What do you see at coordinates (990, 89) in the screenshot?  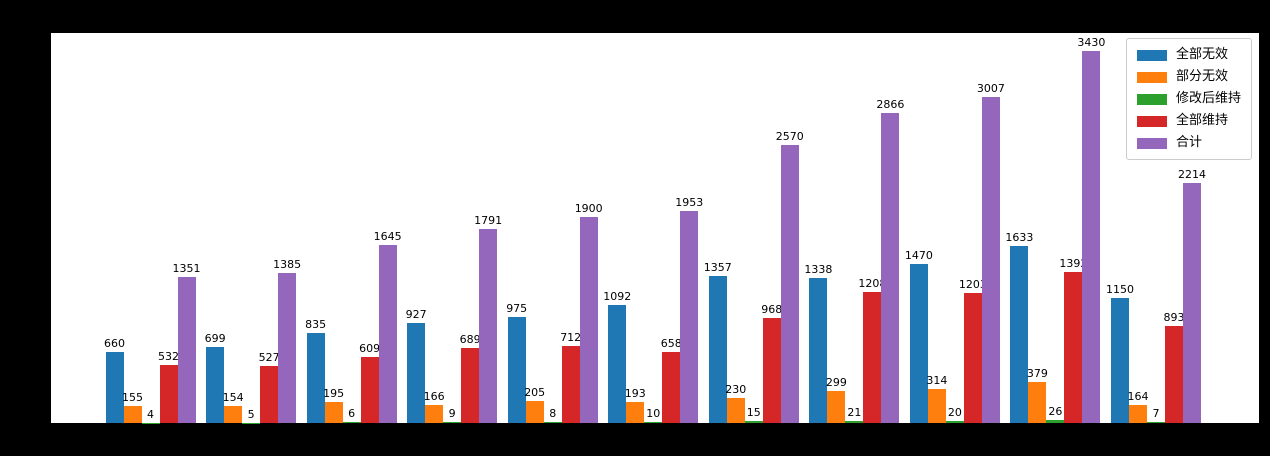 I see `bar-value-label: 3007` at bounding box center [990, 89].